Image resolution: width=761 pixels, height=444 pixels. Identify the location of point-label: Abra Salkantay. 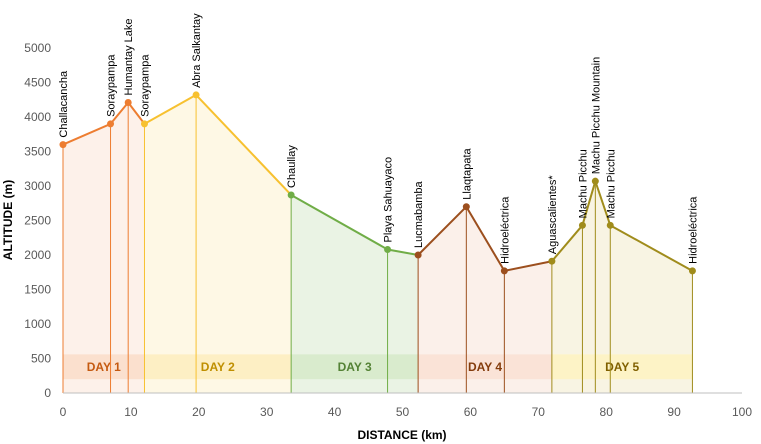
(197, 50).